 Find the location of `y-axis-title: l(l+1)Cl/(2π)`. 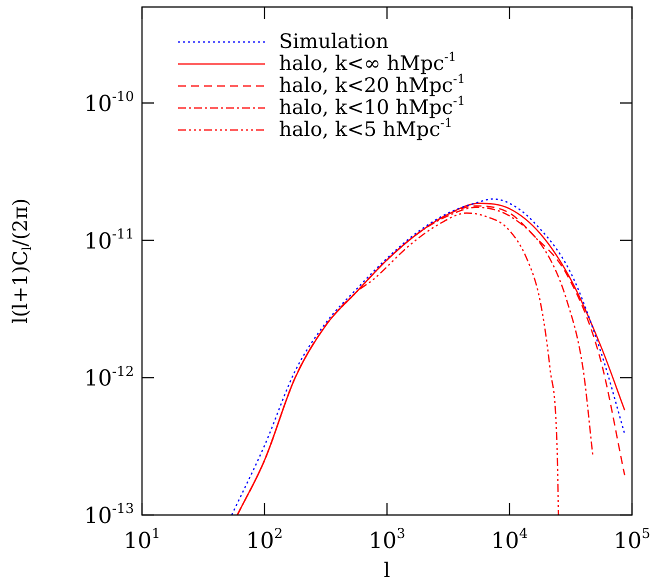

y-axis-title: l(l+1)Cl/(2π) is located at coordinates (21, 261).